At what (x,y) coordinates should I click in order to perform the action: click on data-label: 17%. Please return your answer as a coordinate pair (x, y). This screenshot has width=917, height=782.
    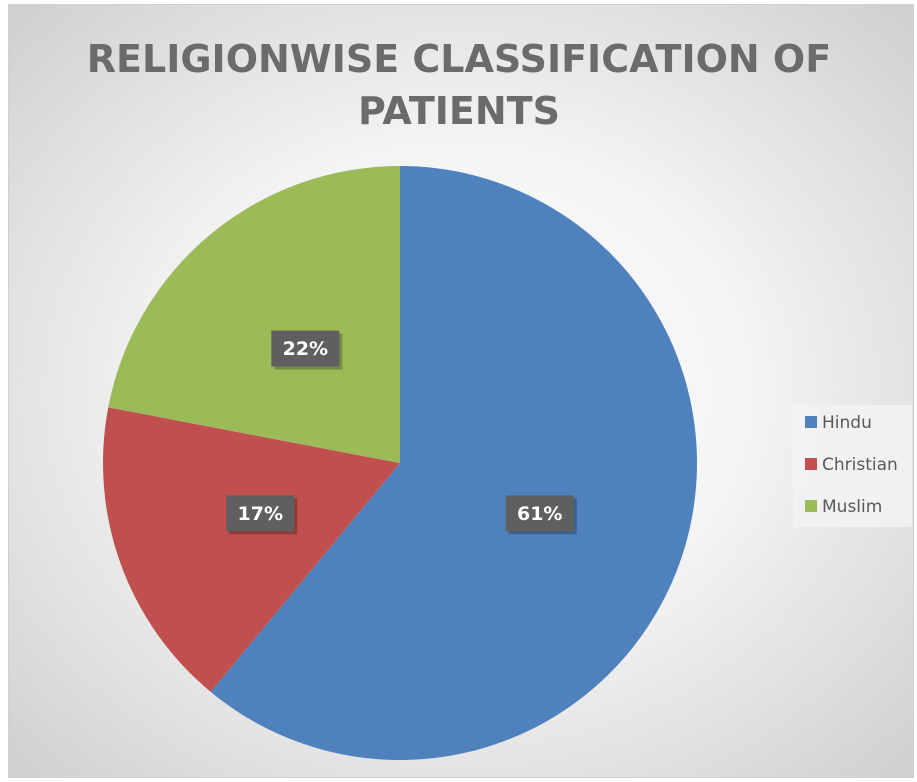
    Looking at the image, I should click on (260, 514).